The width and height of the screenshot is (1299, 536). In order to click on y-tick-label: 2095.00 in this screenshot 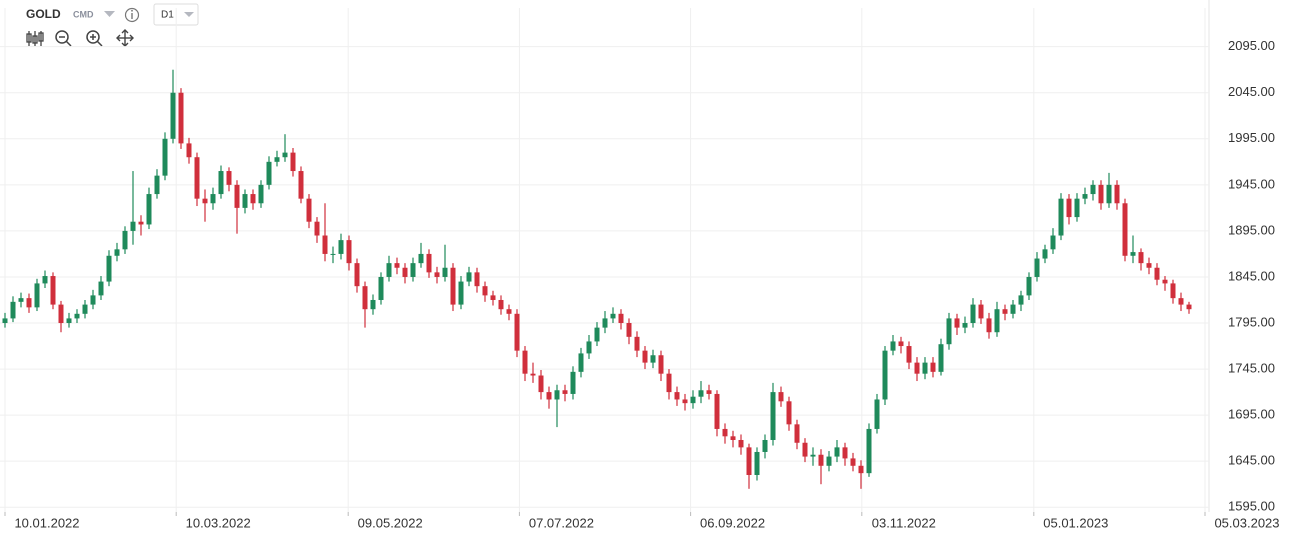, I will do `click(1251, 45)`.